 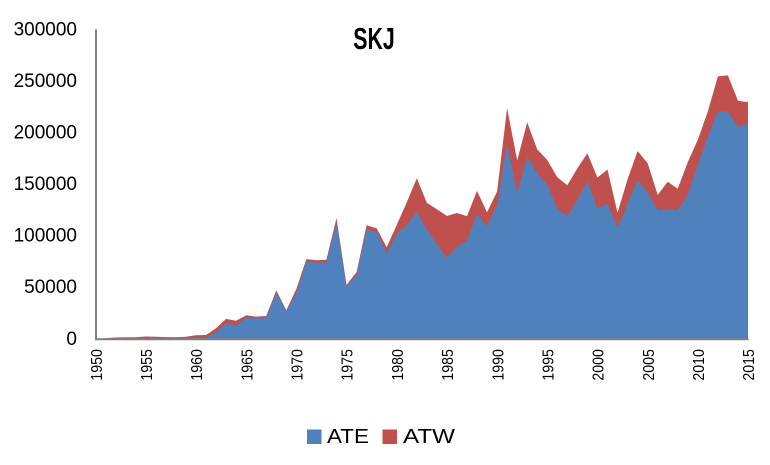 What do you see at coordinates (398, 365) in the screenshot?
I see `svg-text: 1980` at bounding box center [398, 365].